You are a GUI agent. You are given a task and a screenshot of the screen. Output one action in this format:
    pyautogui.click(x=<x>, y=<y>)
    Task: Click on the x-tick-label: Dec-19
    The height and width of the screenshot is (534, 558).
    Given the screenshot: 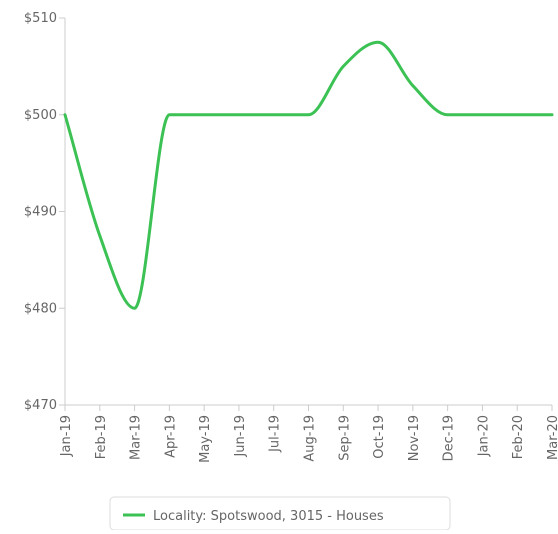 What is the action you would take?
    pyautogui.click(x=449, y=438)
    